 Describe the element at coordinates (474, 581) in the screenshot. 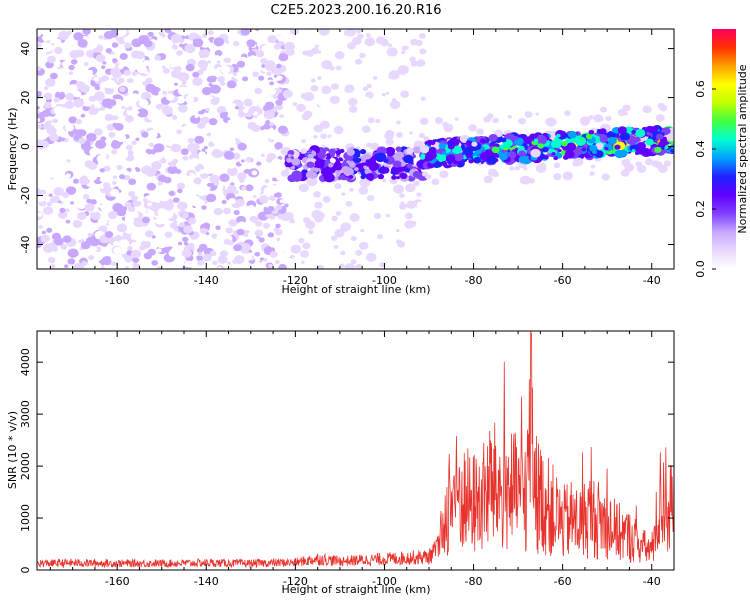

I see `snr-x-tick-label: -80` at that location.